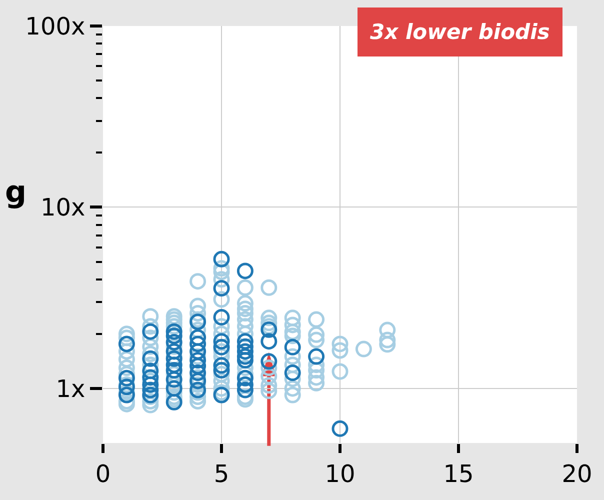 Image resolution: width=604 pixels, height=500 pixels. Describe the element at coordinates (340, 474) in the screenshot. I see `x-tick-label: 10` at that location.